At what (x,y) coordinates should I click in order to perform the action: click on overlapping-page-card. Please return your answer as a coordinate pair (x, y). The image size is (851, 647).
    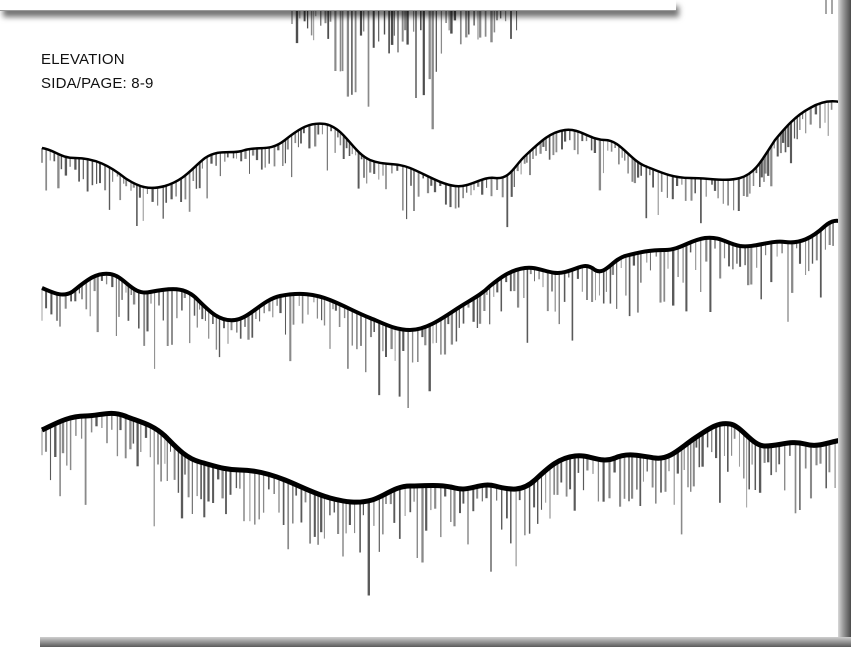
    Looking at the image, I should click on (338, 5).